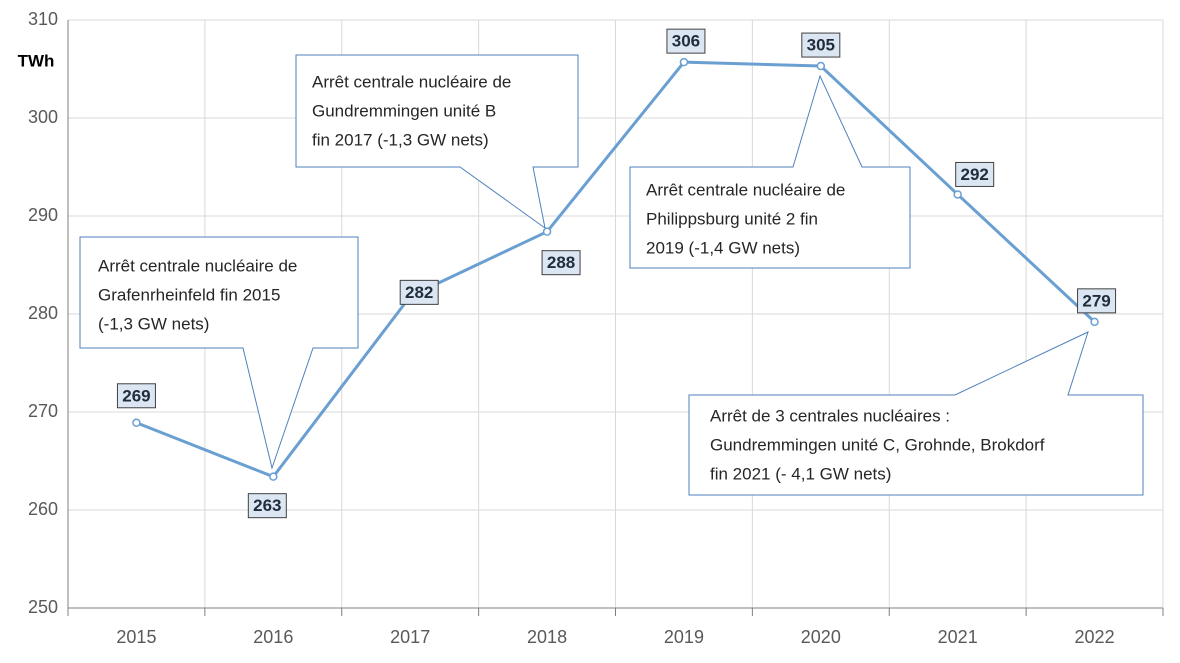  Describe the element at coordinates (800, 473) in the screenshot. I see `annotation-text: fin 2021 (- 4,1 GW nets)` at that location.